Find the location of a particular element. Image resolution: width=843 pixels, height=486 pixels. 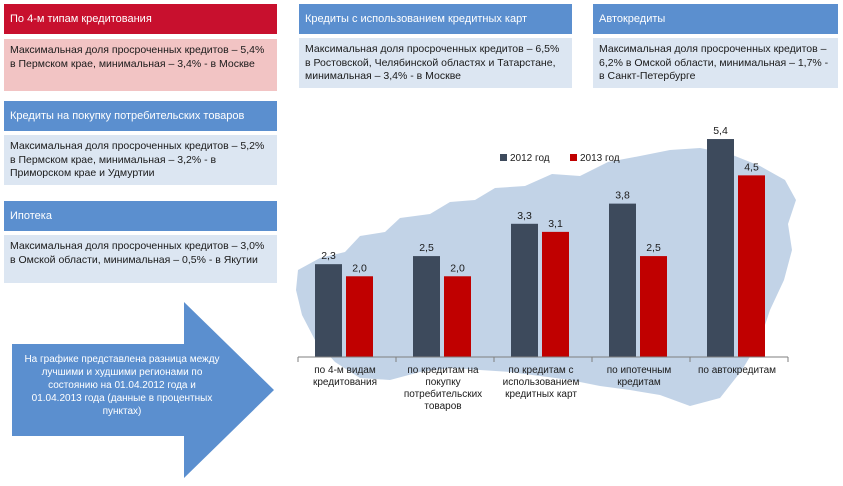

data-label-2013-4: 2,5 is located at coordinates (653, 248).